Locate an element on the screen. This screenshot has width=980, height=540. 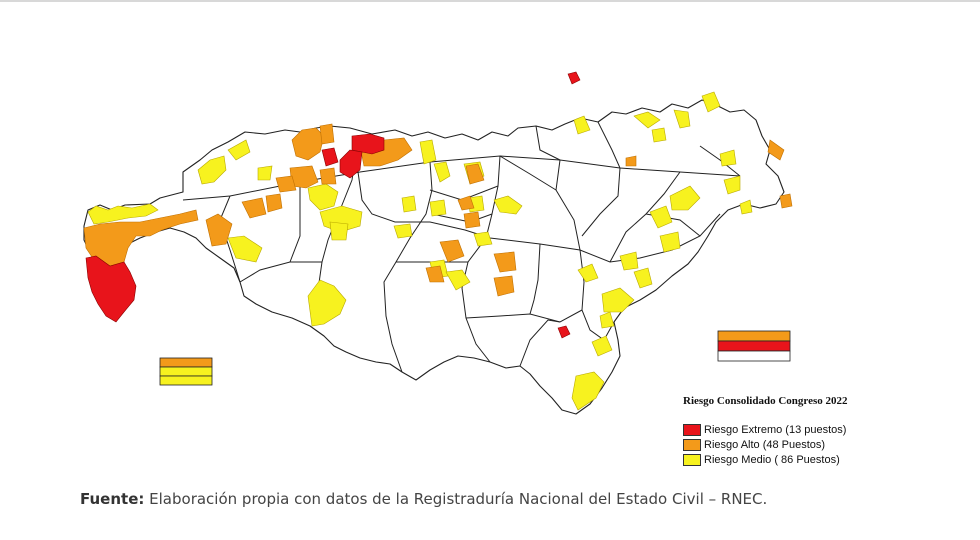
legend-title: Riesgo Consolidado Congreso 2022 is located at coordinates (765, 401).